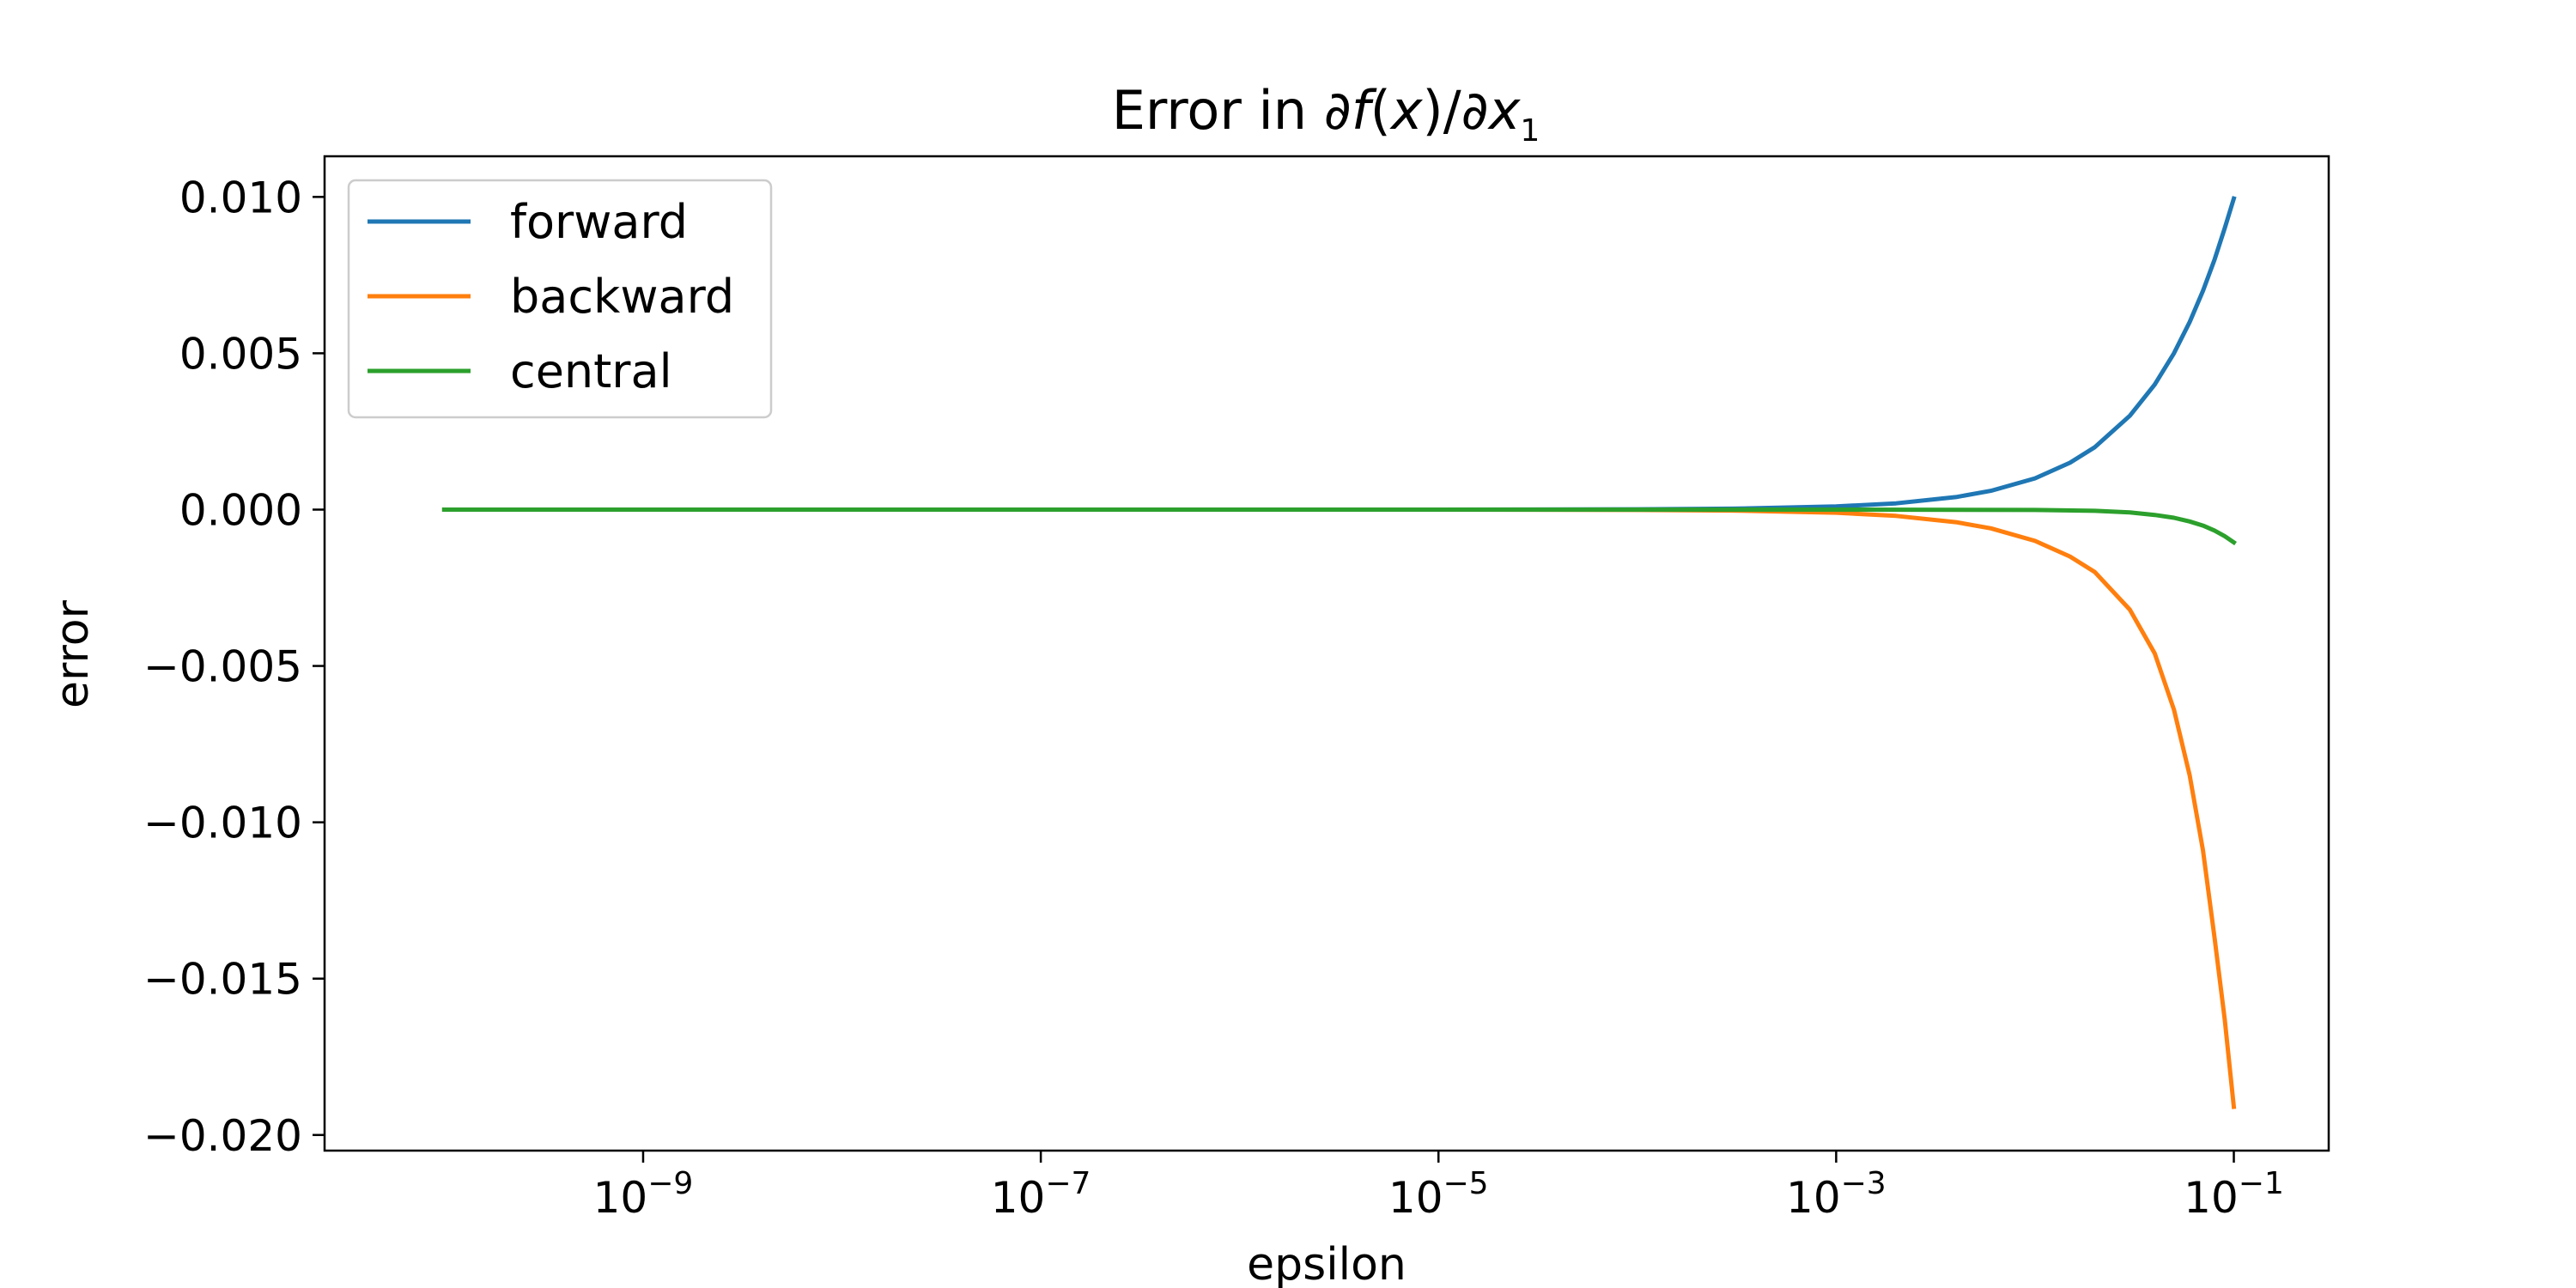 The width and height of the screenshot is (2576, 1288). What do you see at coordinates (591, 371) in the screenshot?
I see `legend-label-central: central` at bounding box center [591, 371].